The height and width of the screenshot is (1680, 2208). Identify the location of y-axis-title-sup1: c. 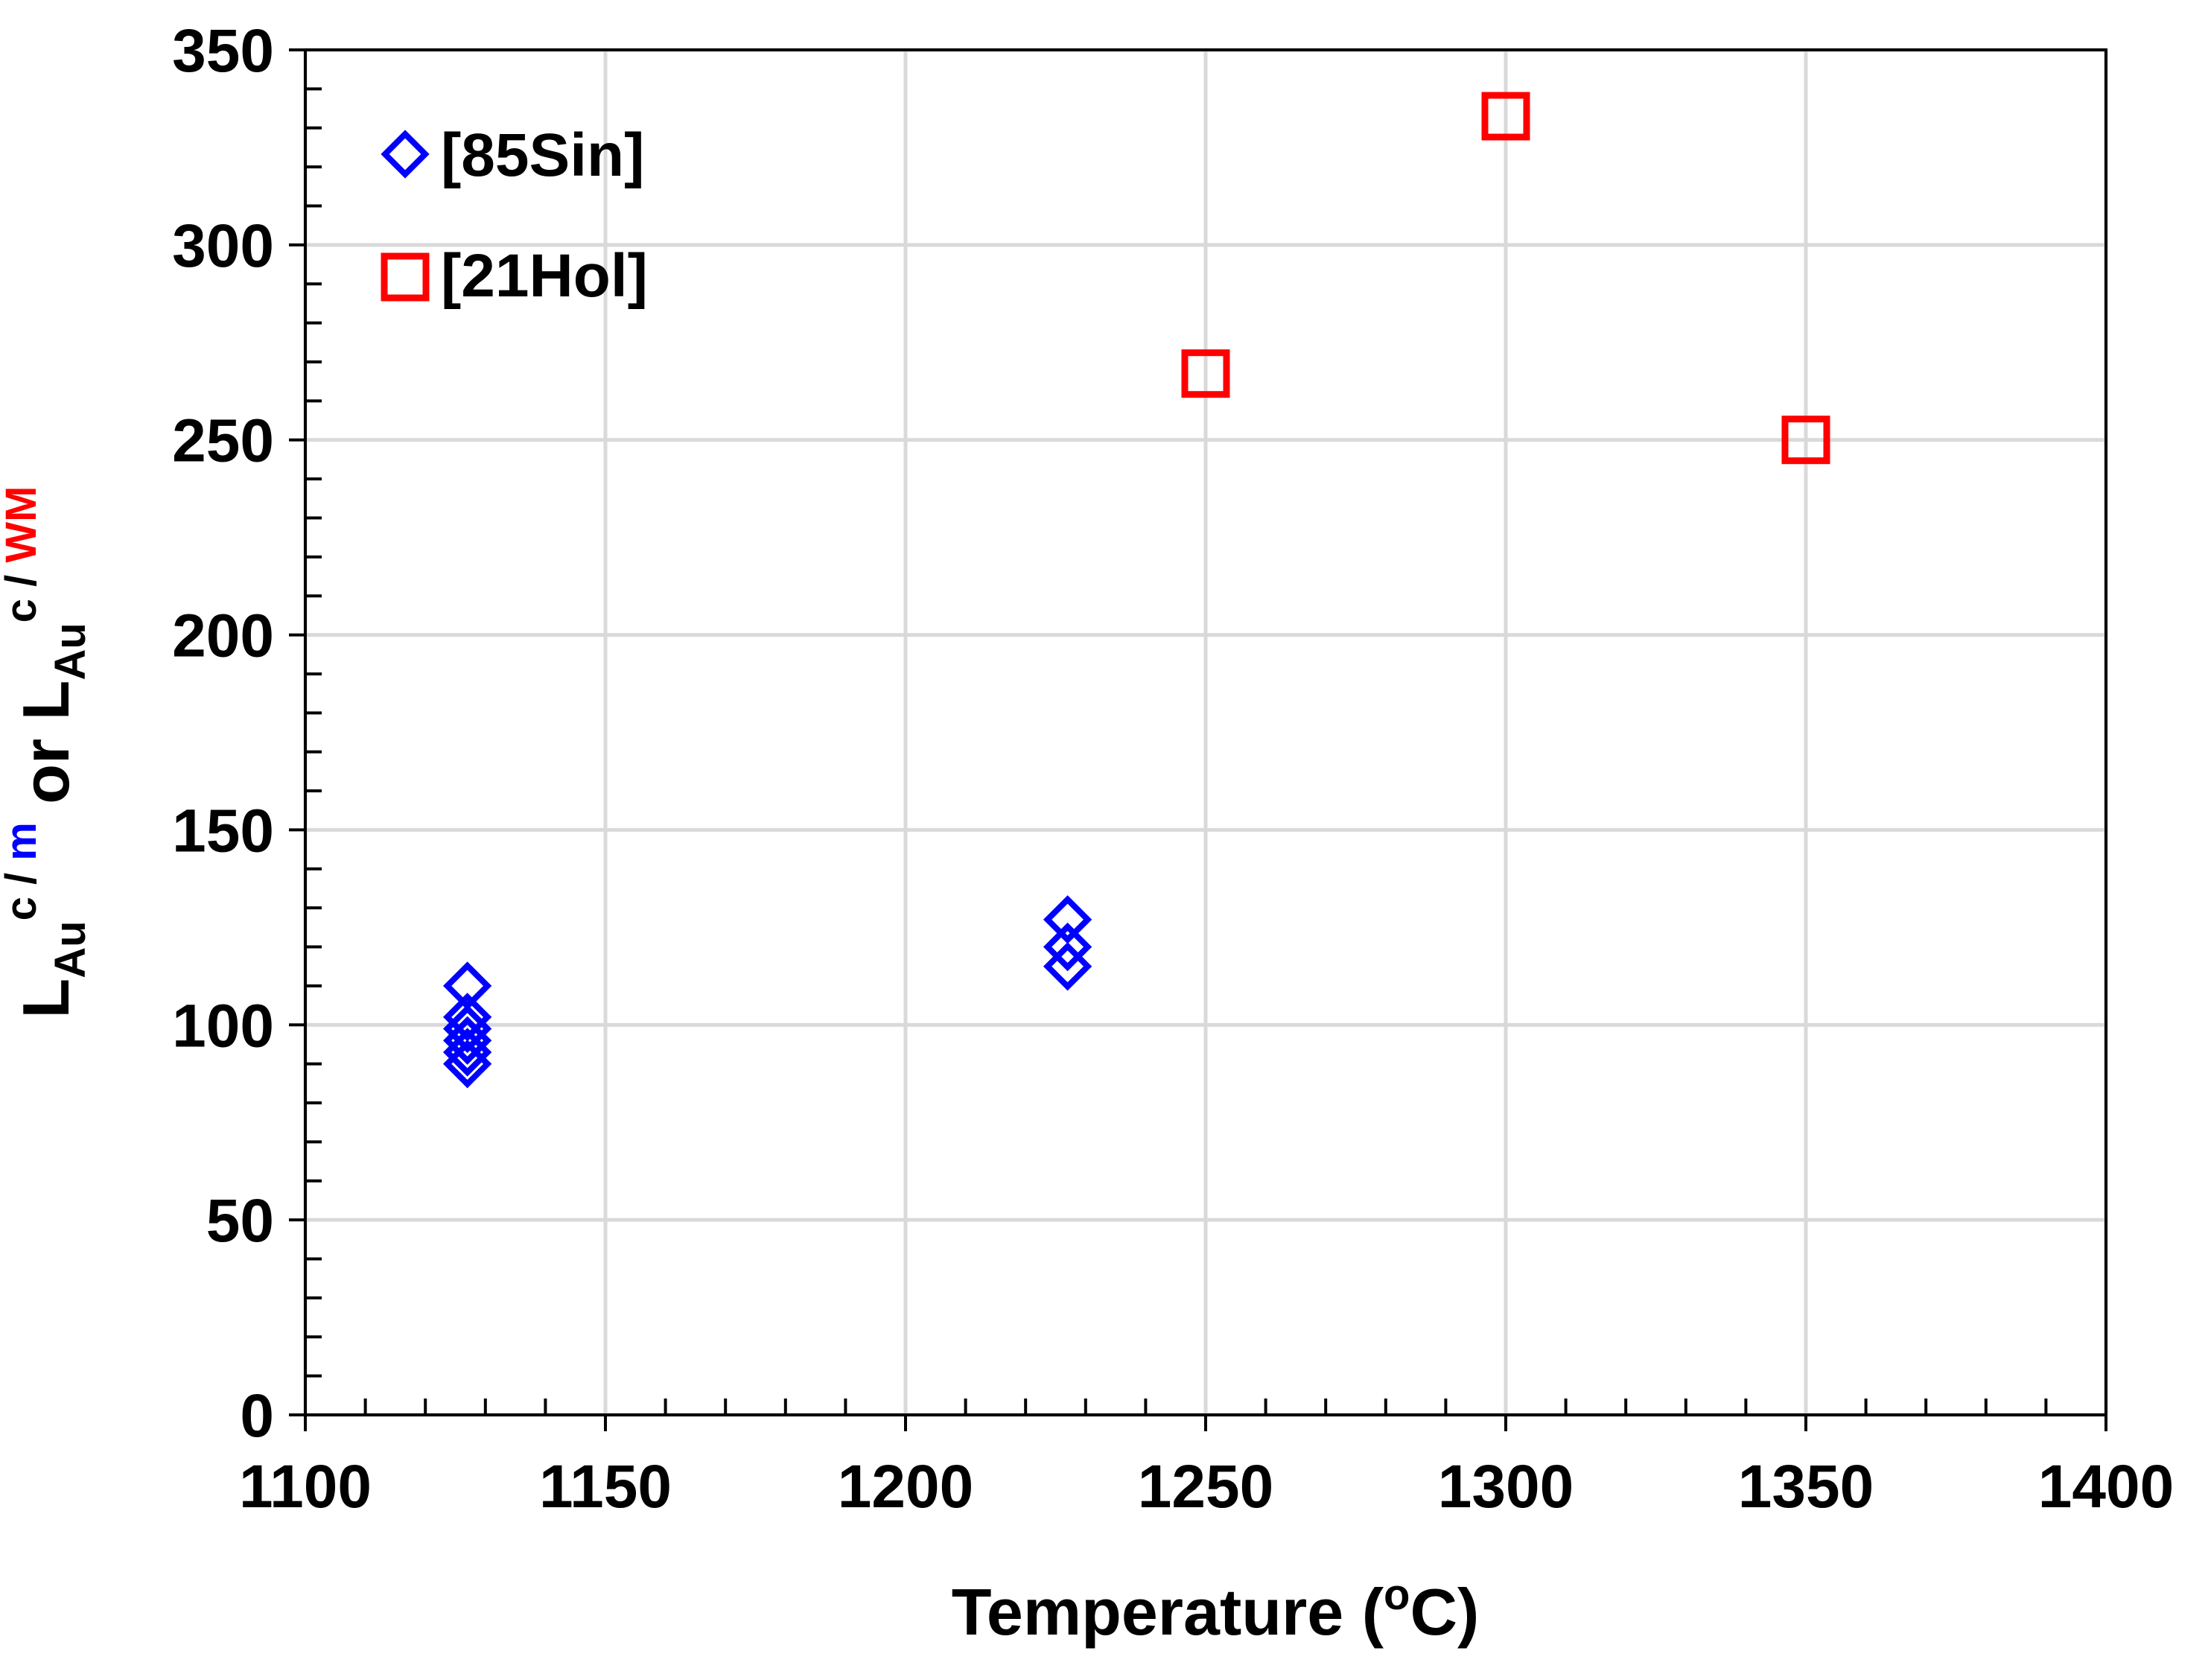
(22, 908).